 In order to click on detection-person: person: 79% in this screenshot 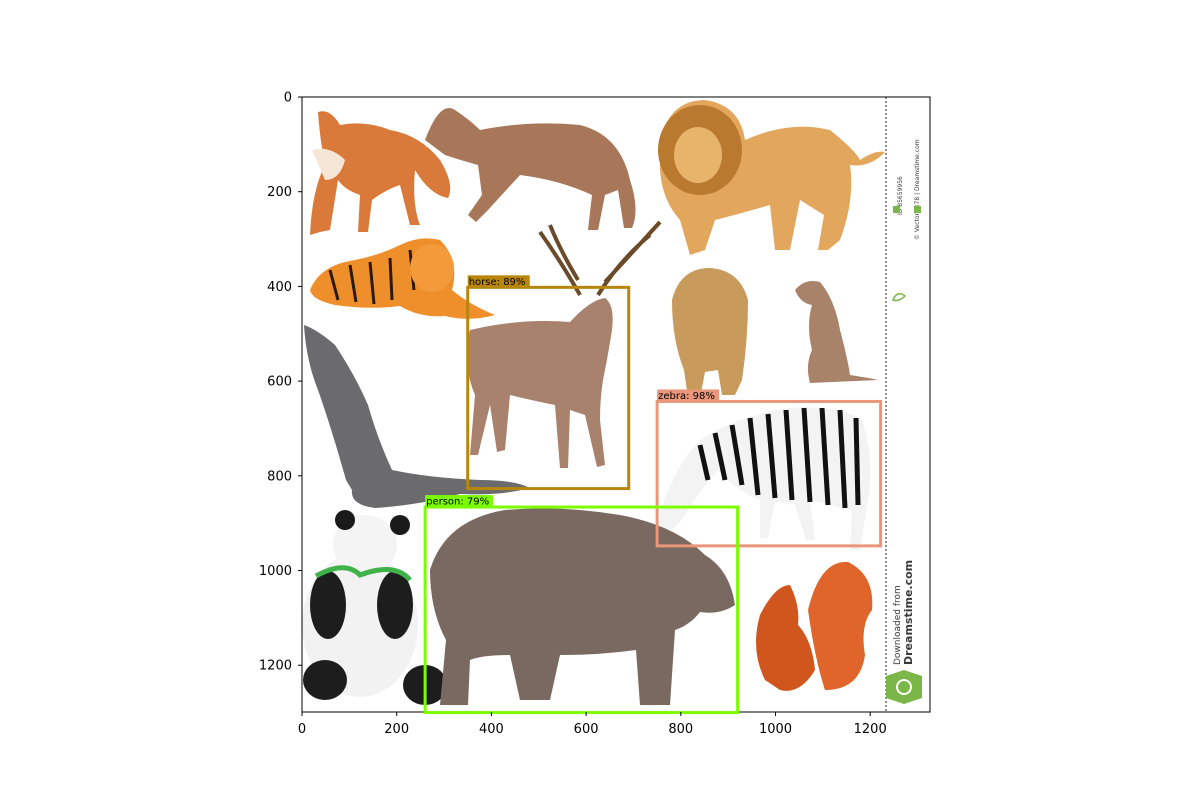, I will do `click(581, 605)`.